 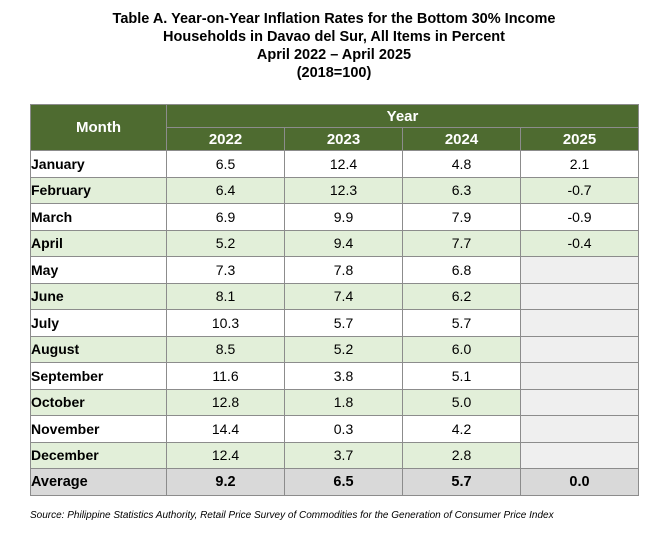 I want to click on month-cell: March, so click(x=98, y=217).